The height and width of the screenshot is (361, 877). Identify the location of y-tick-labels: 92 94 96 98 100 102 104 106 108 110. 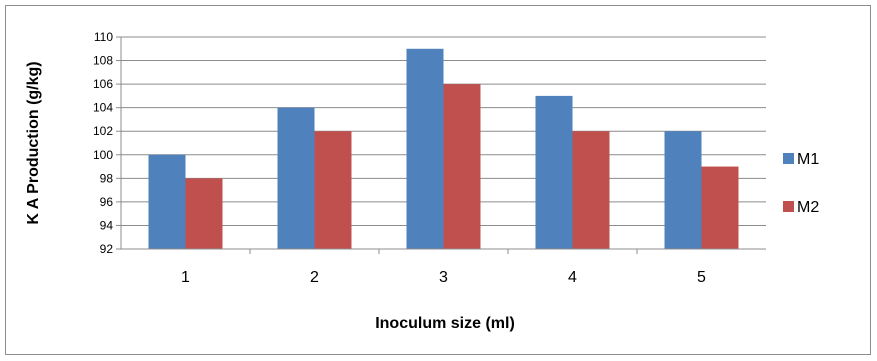
(103, 143).